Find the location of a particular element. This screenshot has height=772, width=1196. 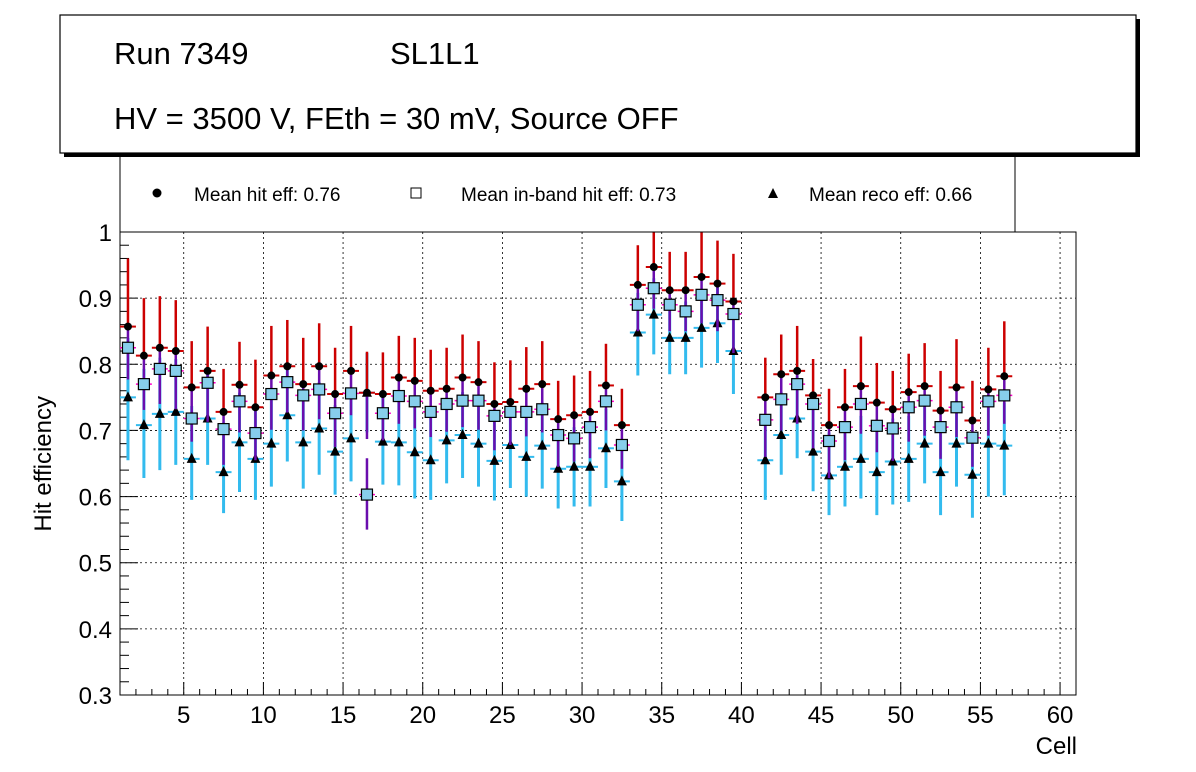

x-tick-label: 30 is located at coordinates (582, 715).